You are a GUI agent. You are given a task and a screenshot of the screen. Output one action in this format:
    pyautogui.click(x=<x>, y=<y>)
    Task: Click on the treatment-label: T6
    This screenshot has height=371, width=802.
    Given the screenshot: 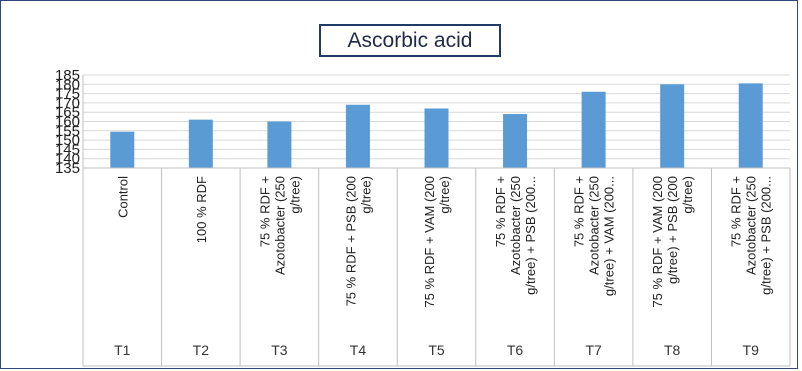 What is the action you would take?
    pyautogui.click(x=515, y=350)
    